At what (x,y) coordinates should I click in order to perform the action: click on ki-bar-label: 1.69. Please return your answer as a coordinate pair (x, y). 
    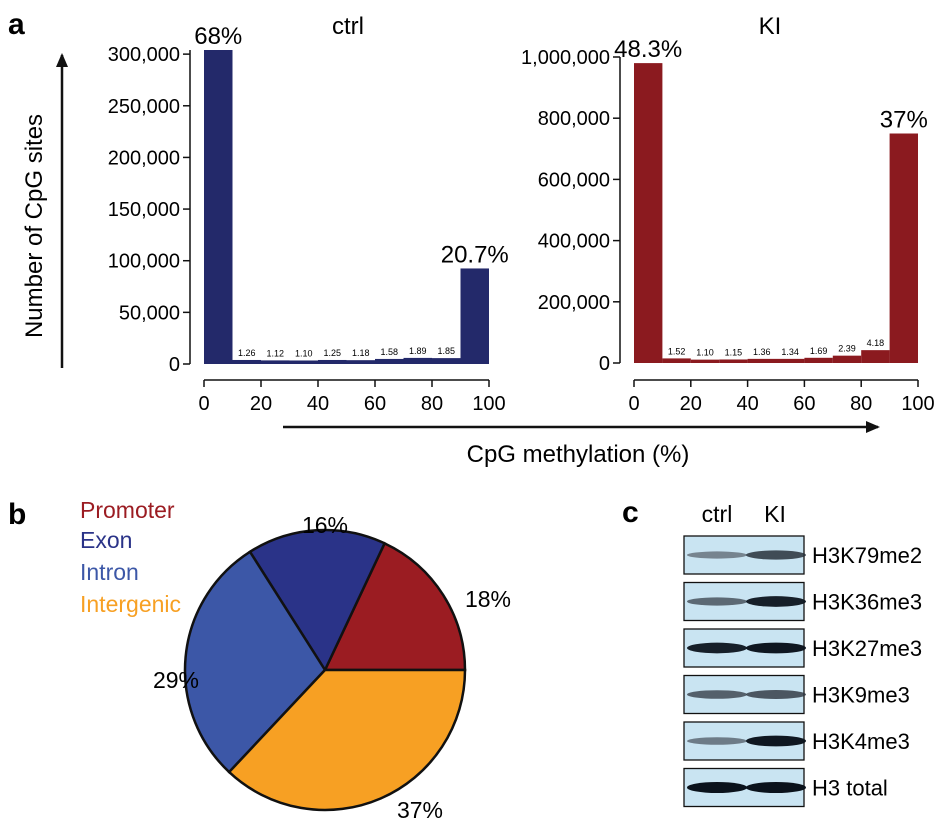
    Looking at the image, I should click on (819, 351).